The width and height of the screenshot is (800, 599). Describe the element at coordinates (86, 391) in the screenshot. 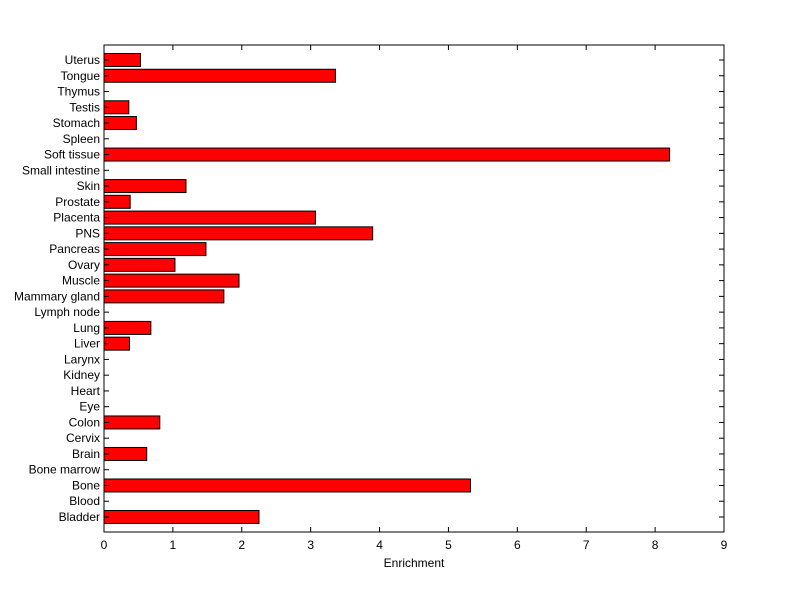

I see `y-tick-label: Heart` at that location.